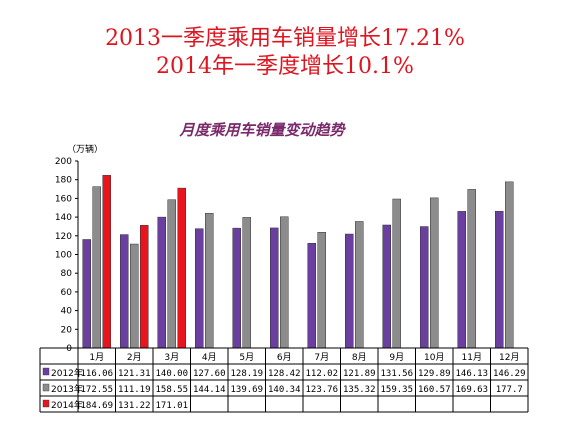  I want to click on bar-2014年-1月, so click(106, 262).